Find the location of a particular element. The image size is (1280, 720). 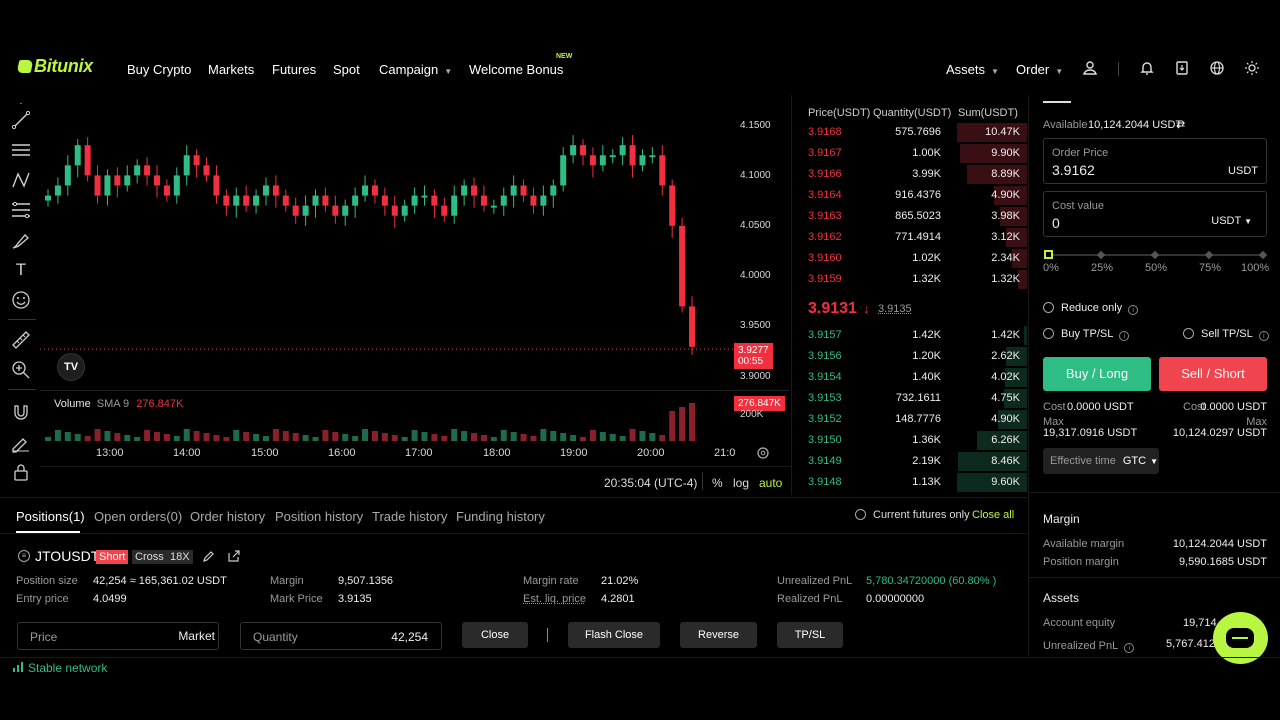

share-icon is located at coordinates (234, 556).